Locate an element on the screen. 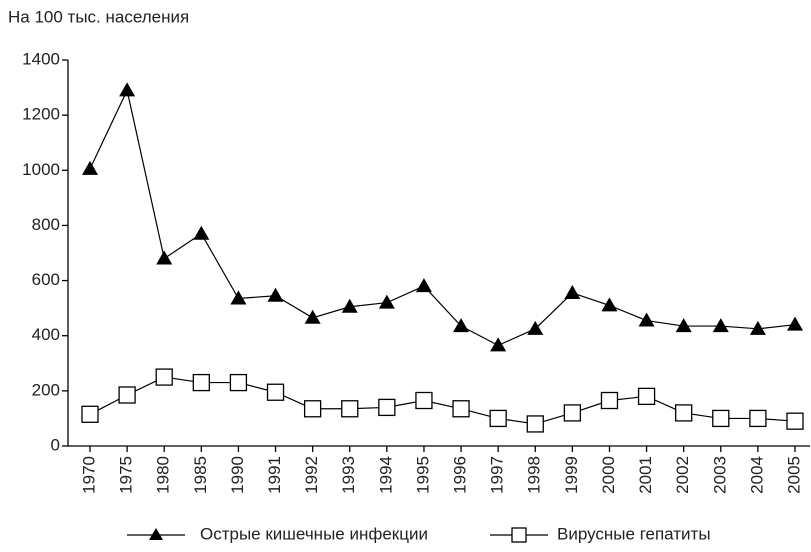 Image resolution: width=811 pixels, height=552 pixels. y-tick-label: 1200 is located at coordinates (41, 114).